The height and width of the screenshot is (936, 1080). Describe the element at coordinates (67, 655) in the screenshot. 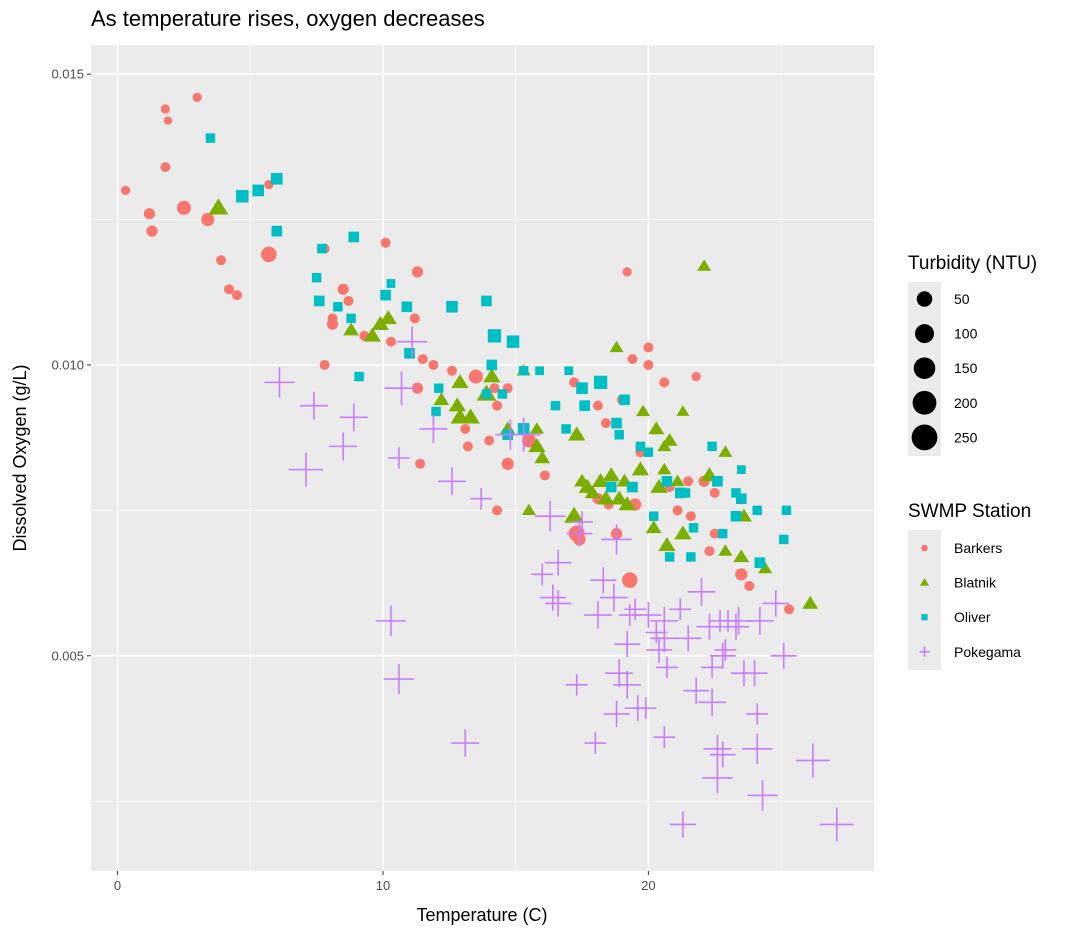

I see `y-tick-label: 0.005` at that location.